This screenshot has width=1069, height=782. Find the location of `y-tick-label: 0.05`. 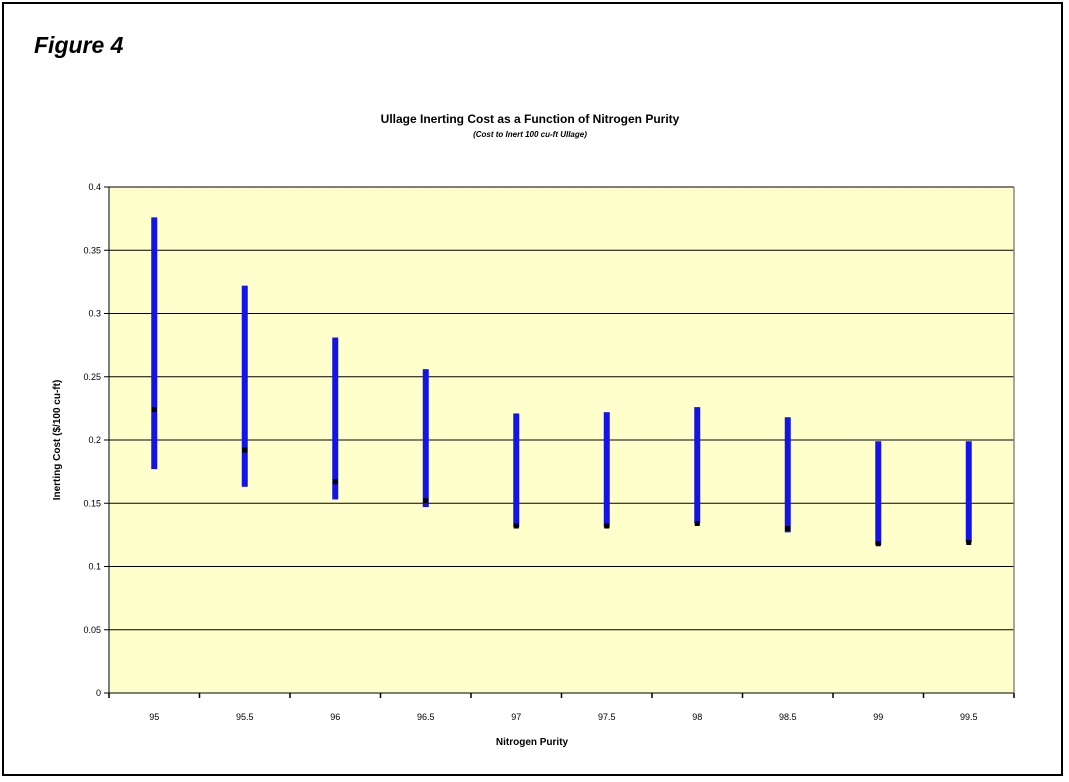

y-tick-label: 0.05 is located at coordinates (92, 630).